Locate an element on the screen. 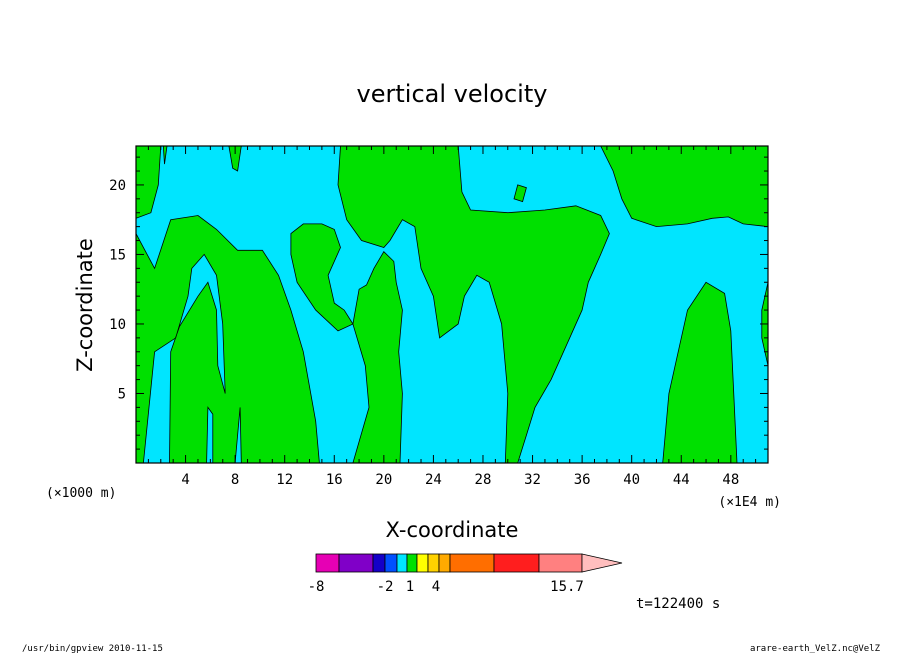 The image size is (904, 654). y-tick-label: 10 is located at coordinates (117, 325).